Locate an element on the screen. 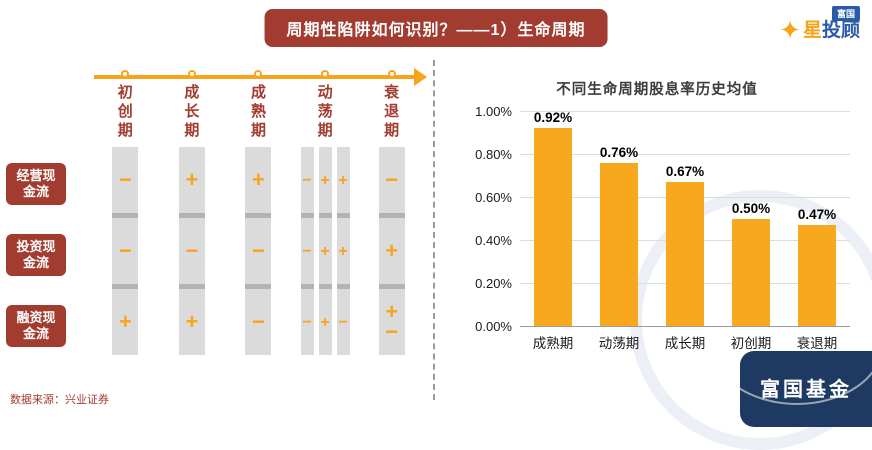  bar-group: 0.76% is located at coordinates (619, 235).